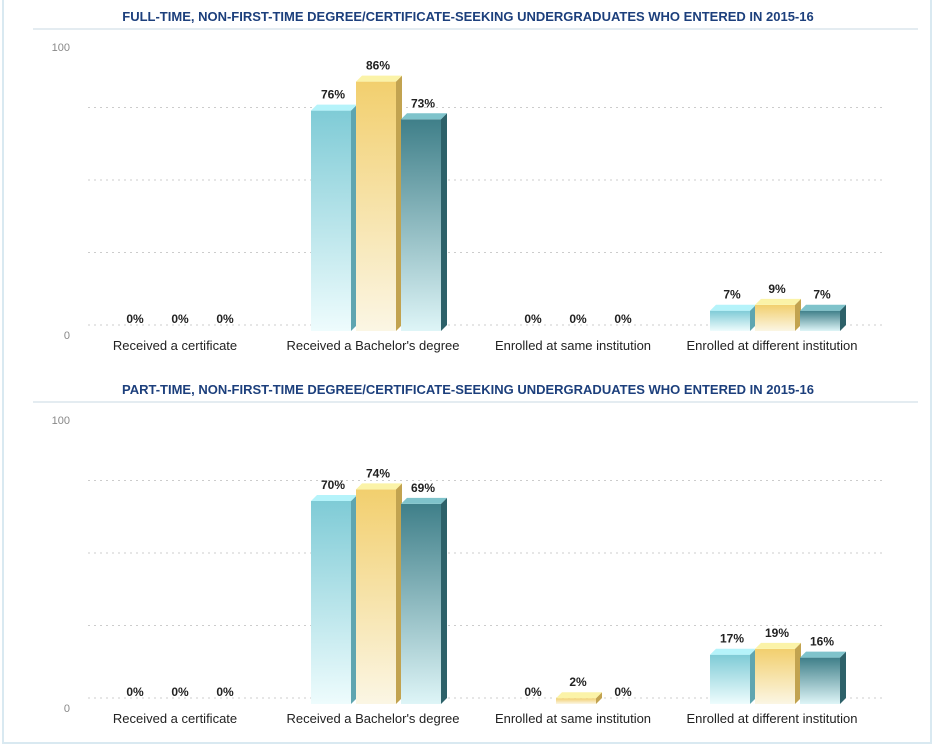  What do you see at coordinates (777, 289) in the screenshot?
I see `data-label: 9%` at bounding box center [777, 289].